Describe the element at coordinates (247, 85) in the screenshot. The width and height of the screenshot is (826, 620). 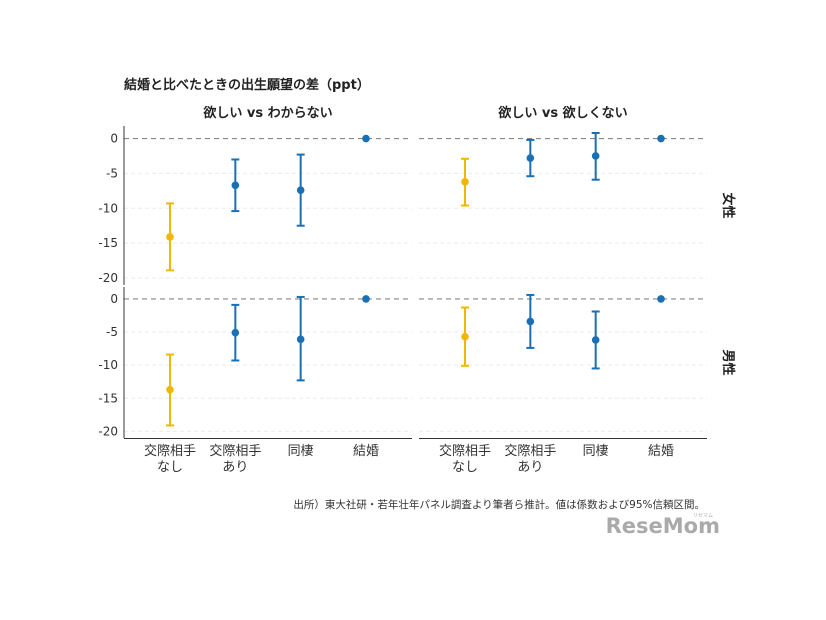
I see `chart-title: 結婚と比べたときの出生願望の差（ppt）` at that location.